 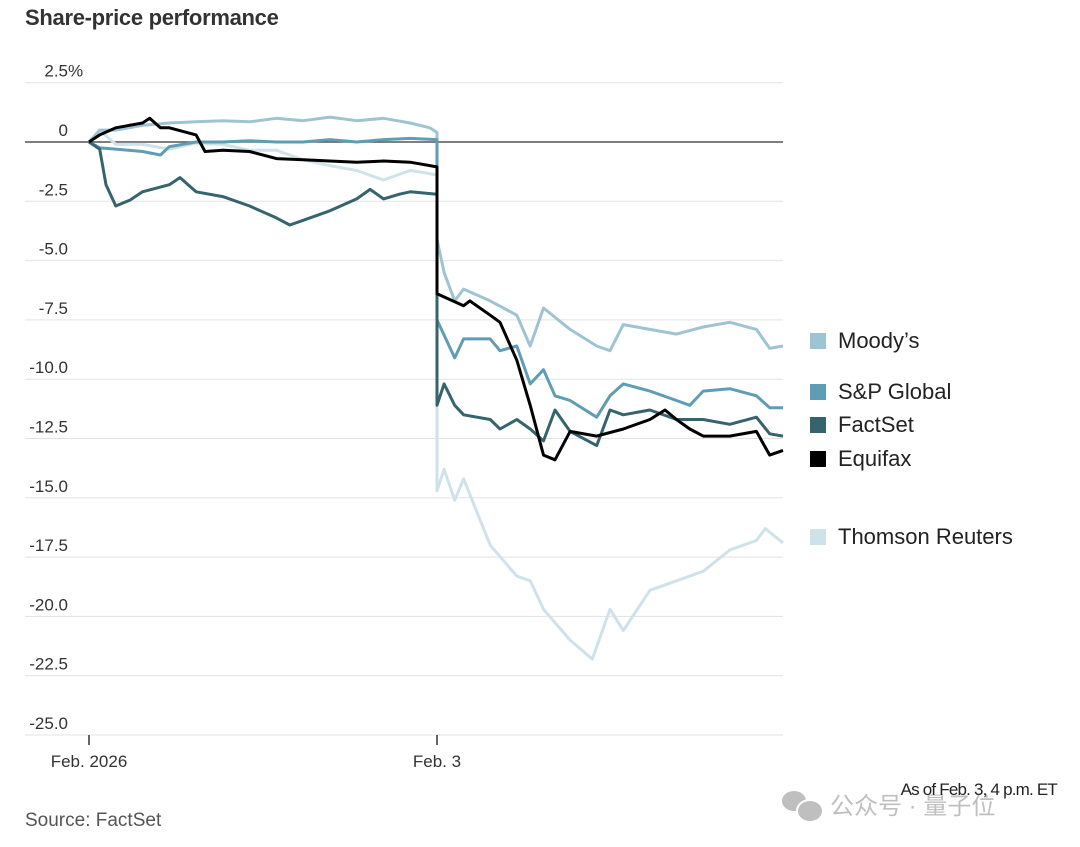 What do you see at coordinates (48, 427) in the screenshot?
I see `y-tick-label: -12.5` at bounding box center [48, 427].